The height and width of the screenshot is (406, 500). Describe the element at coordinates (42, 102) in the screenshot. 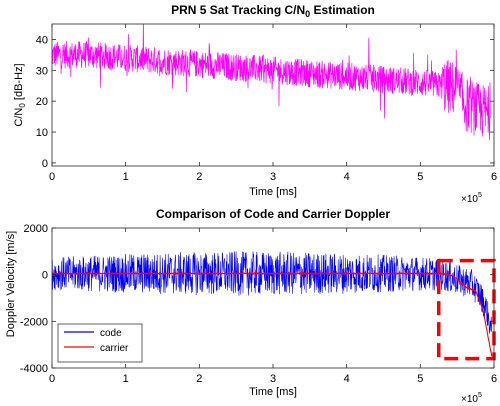

I see `y-tick-label-cn0: 20` at that location.